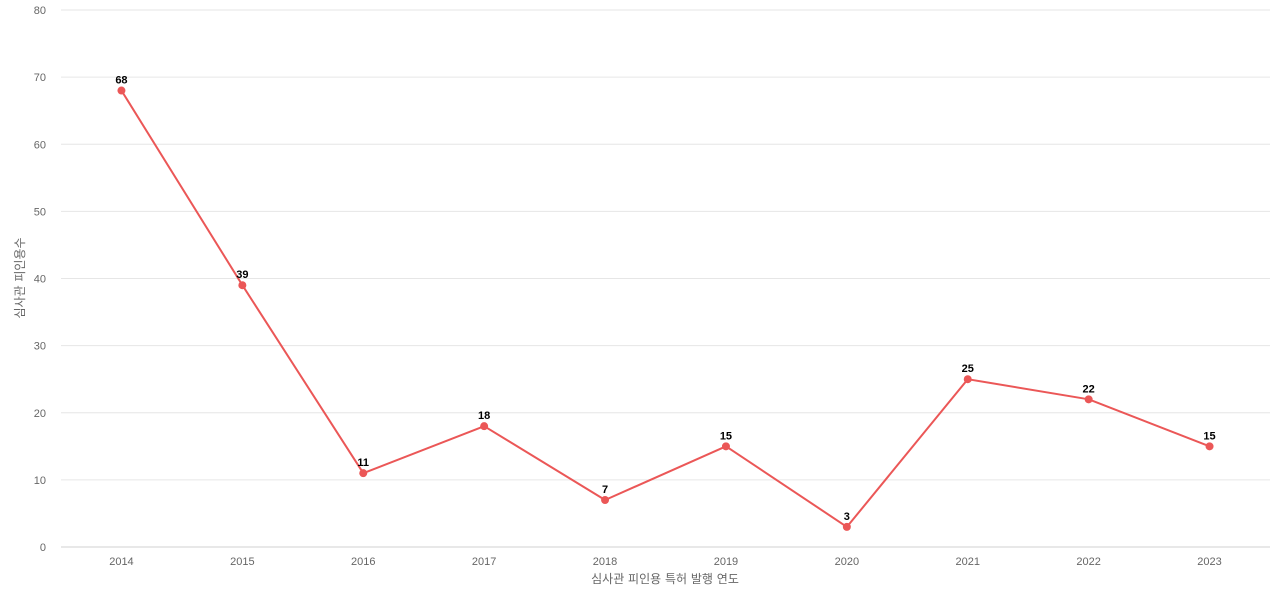 This screenshot has height=600, width=1280. What do you see at coordinates (40, 145) in the screenshot?
I see `y-tick-label: 60` at bounding box center [40, 145].